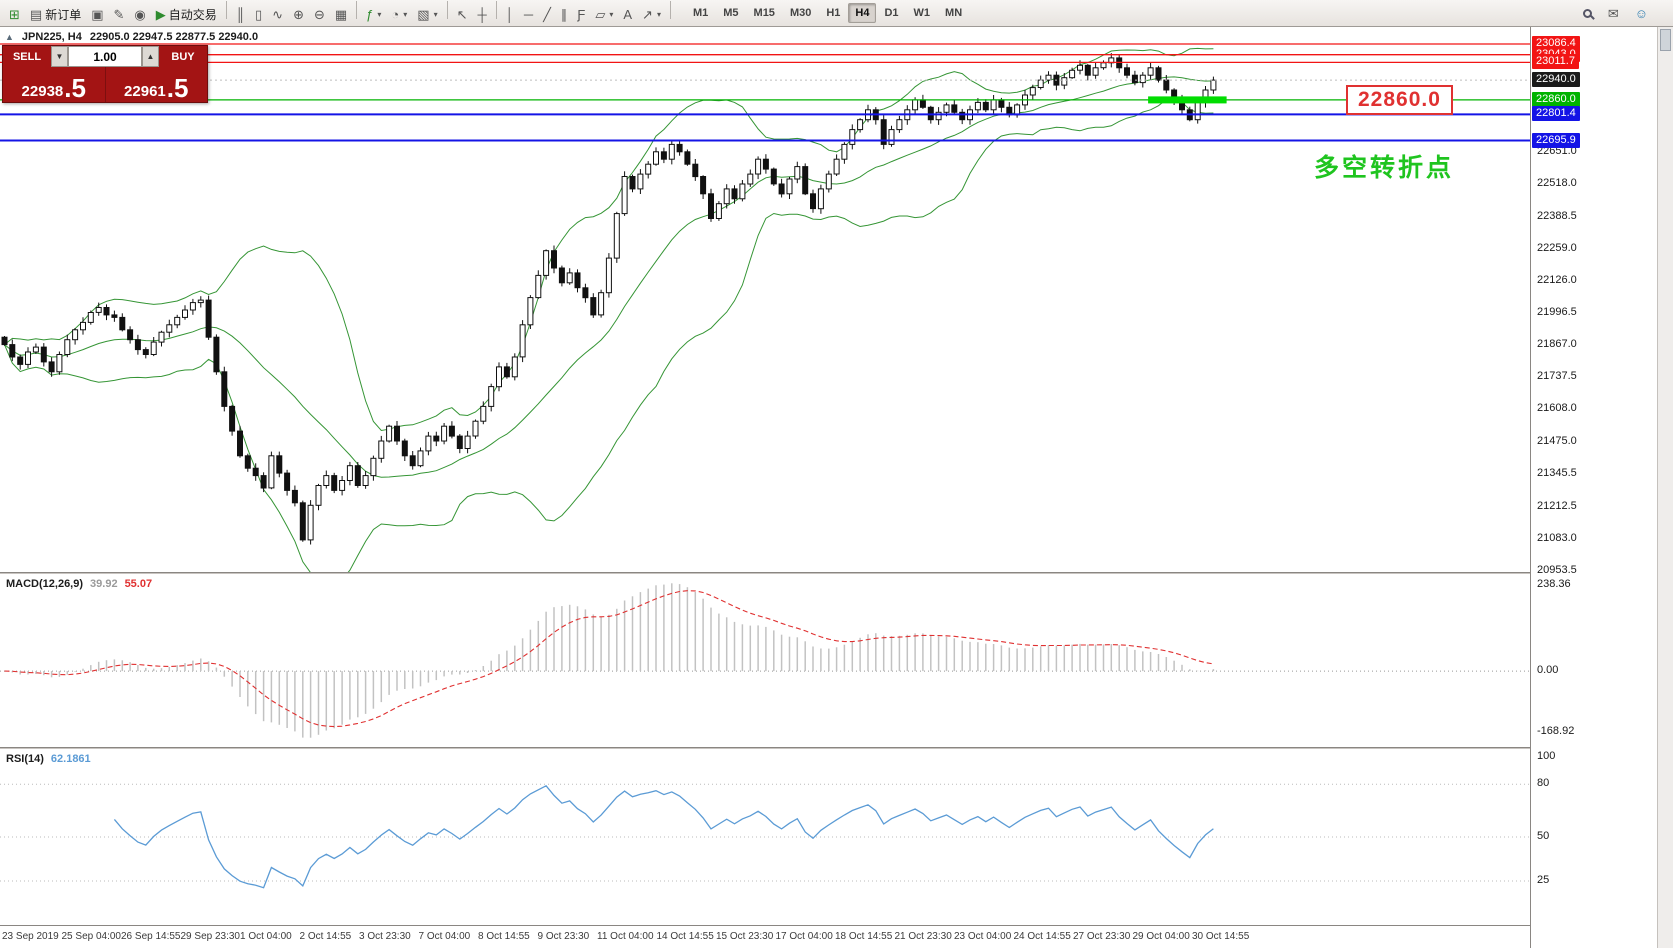 The image size is (1673, 948). What do you see at coordinates (804, 936) in the screenshot?
I see `time-label: 17 Oct 04:00` at bounding box center [804, 936].